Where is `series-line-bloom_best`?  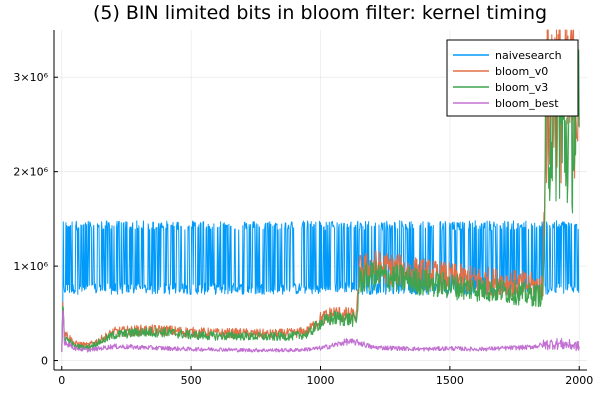
series-line-bloom_best is located at coordinates (320, 331).